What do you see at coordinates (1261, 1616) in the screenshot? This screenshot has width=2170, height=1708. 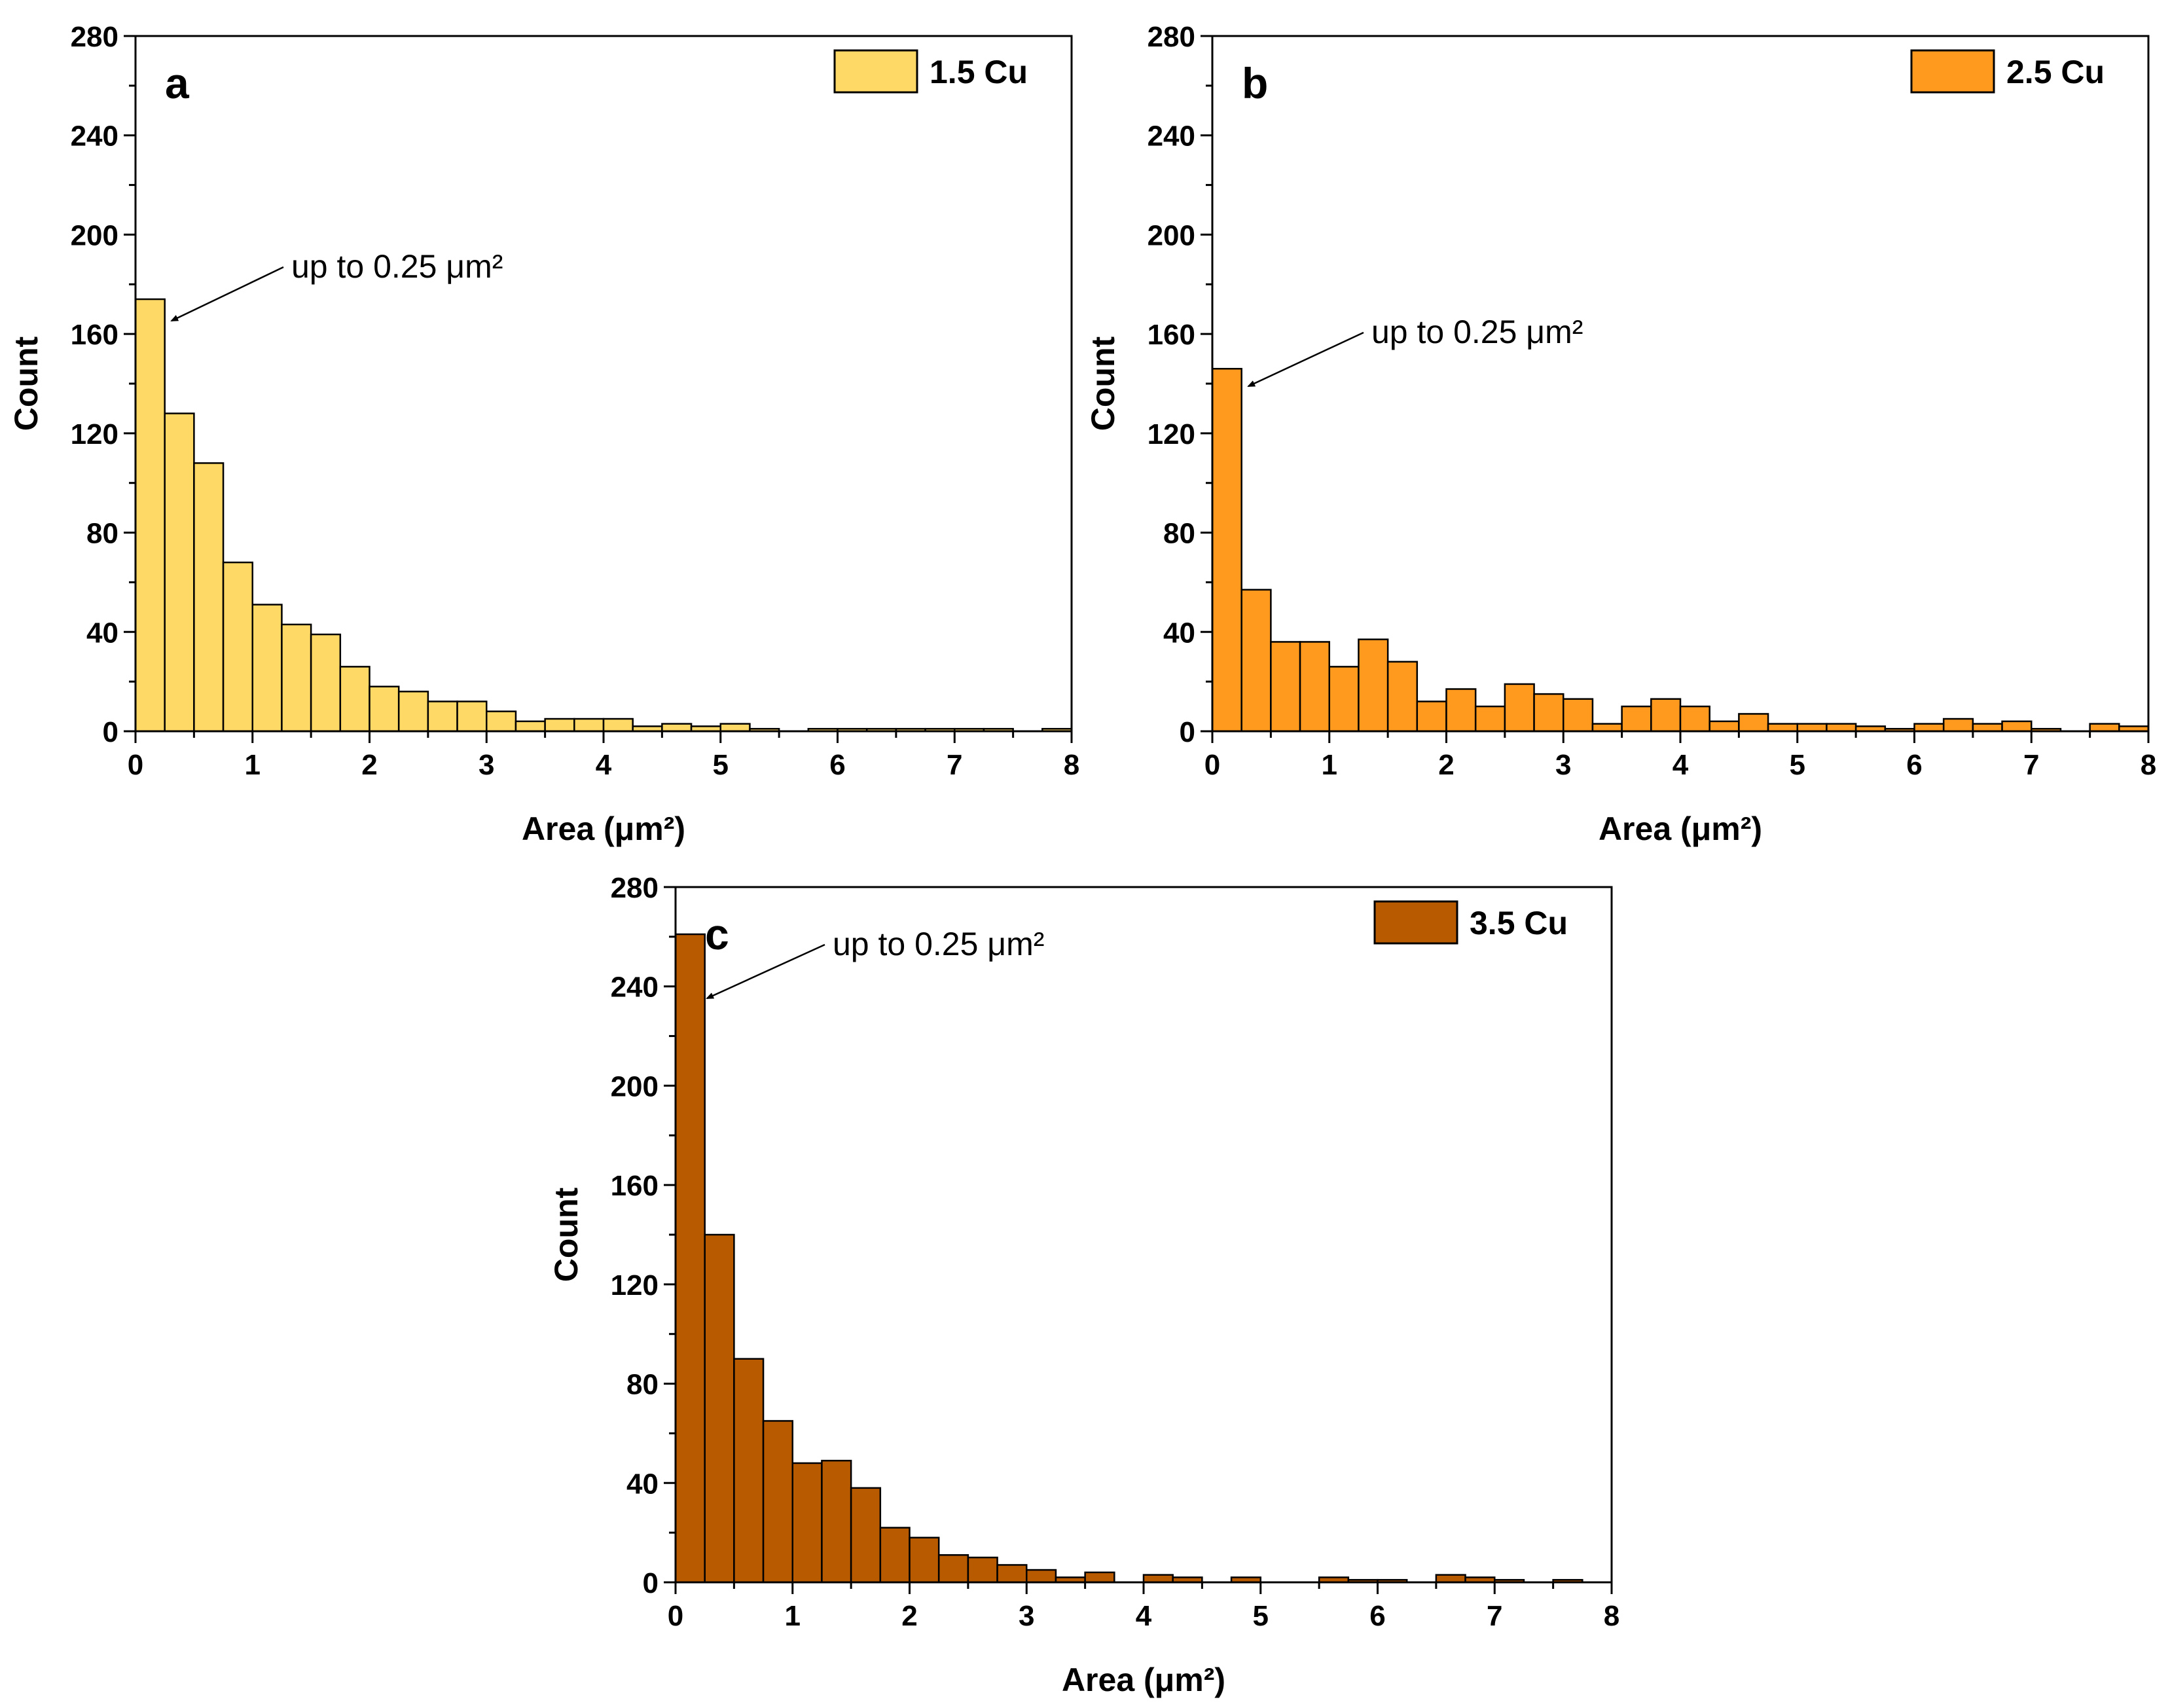 I see `x-tick-label: 5` at bounding box center [1261, 1616].